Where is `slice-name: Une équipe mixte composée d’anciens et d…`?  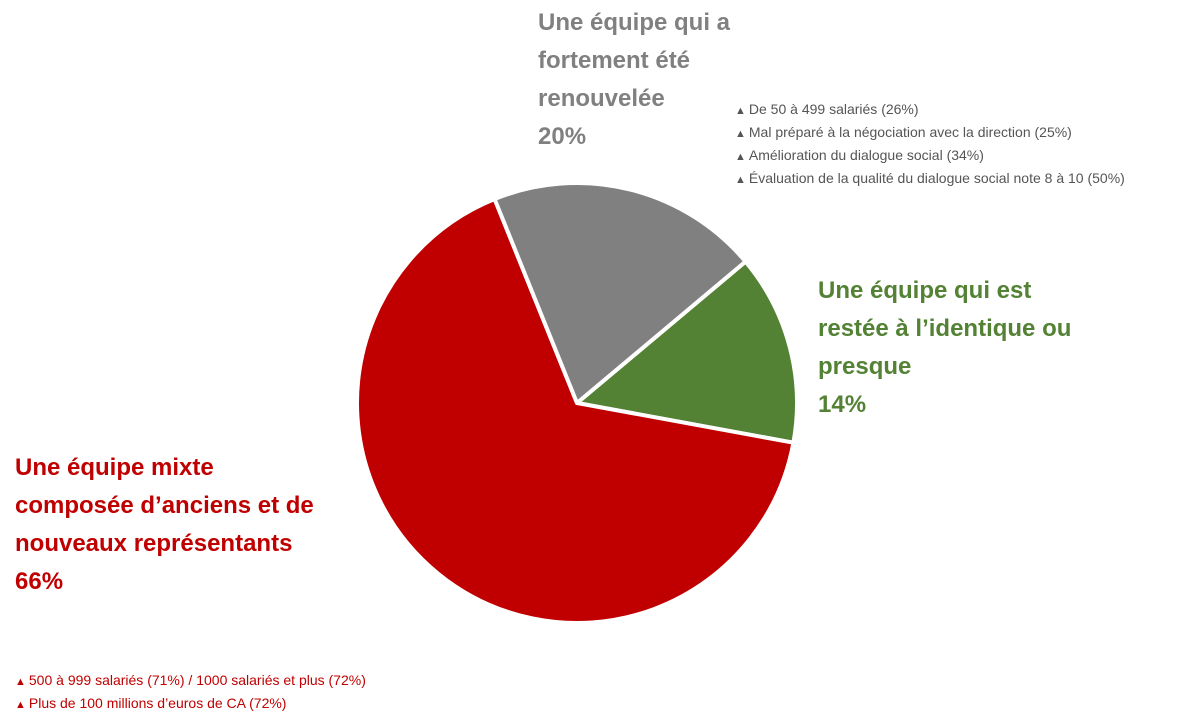 slice-name: Une équipe mixte composée d’anciens et d… is located at coordinates (164, 505).